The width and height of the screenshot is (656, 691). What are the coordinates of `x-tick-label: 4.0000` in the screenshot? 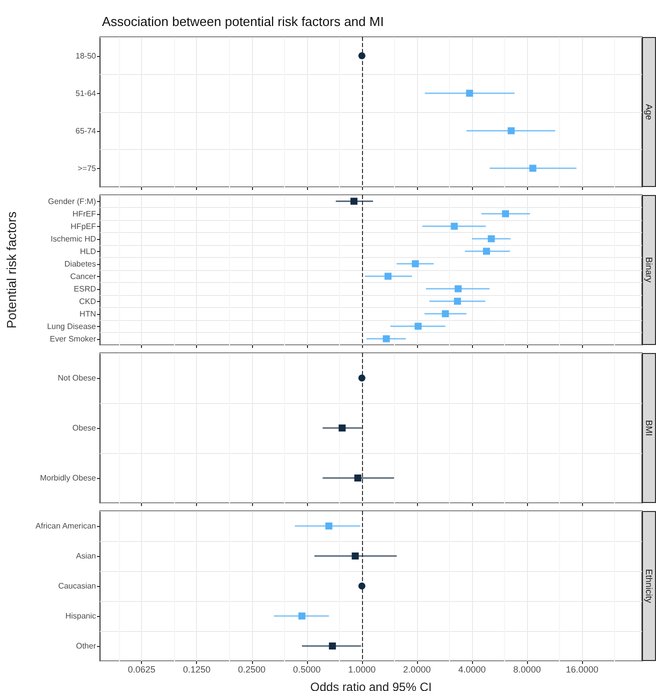 It's located at (472, 669).